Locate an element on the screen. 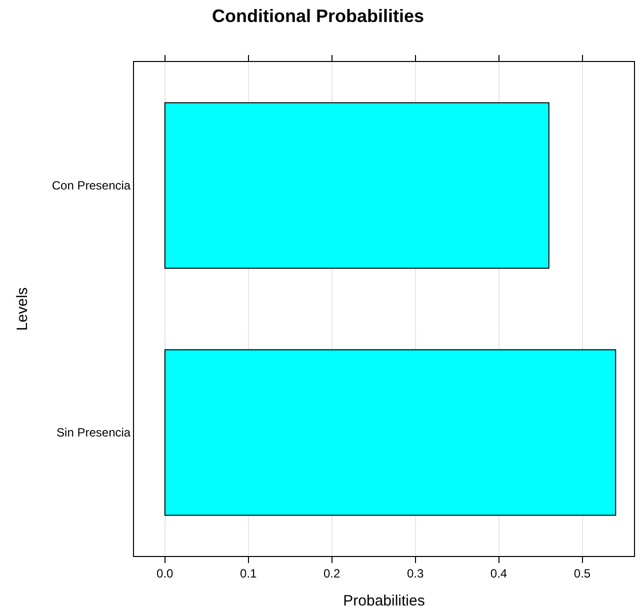 This screenshot has width=636, height=616. y-axis-title: Levels is located at coordinates (23, 309).